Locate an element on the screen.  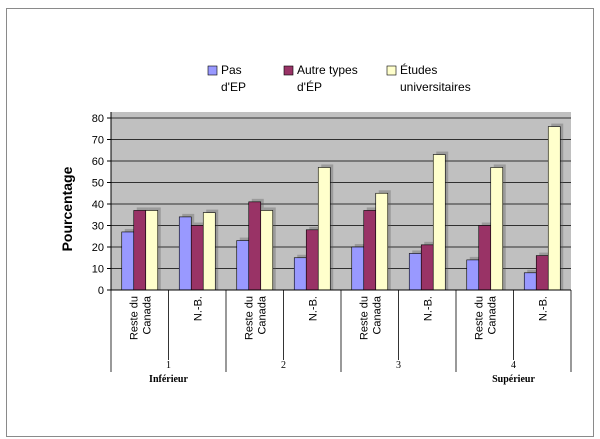
y-tick-label: 0 is located at coordinates (101, 291).